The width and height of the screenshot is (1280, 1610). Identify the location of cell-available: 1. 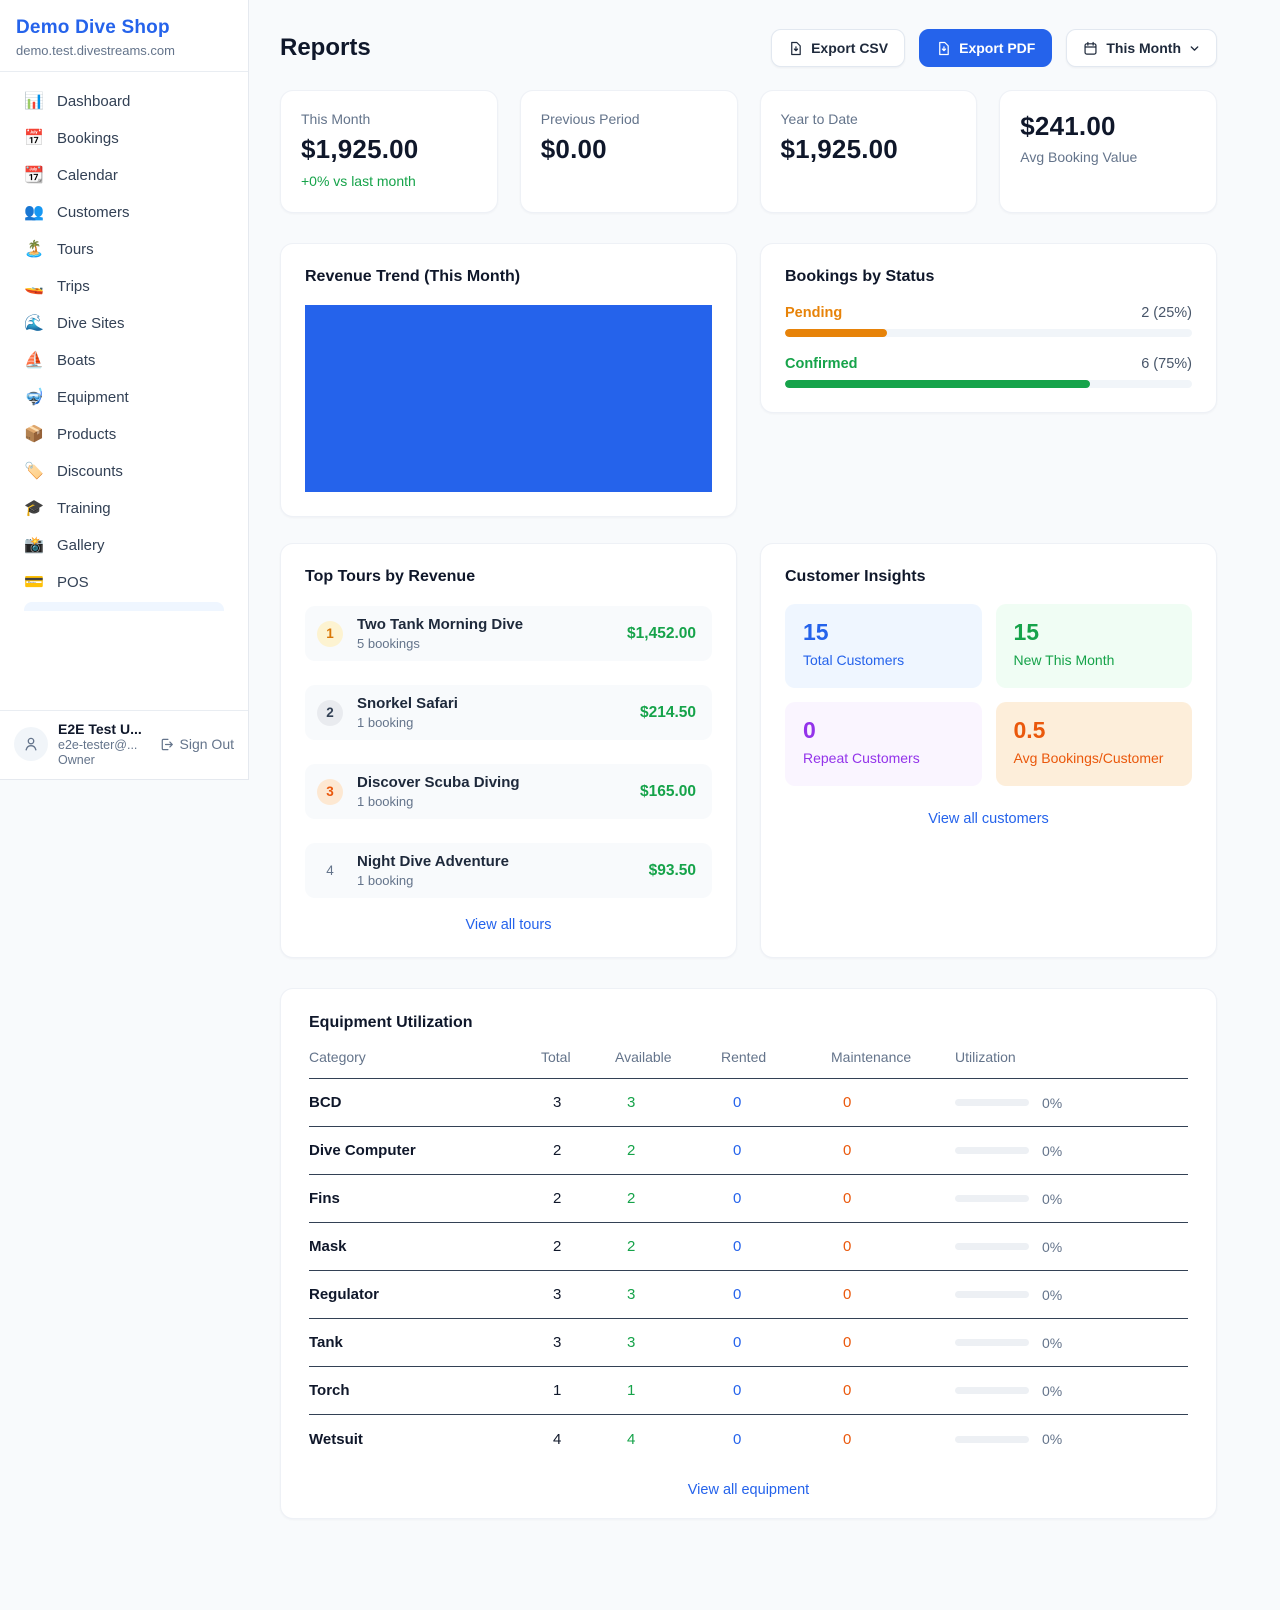
(631, 1390).